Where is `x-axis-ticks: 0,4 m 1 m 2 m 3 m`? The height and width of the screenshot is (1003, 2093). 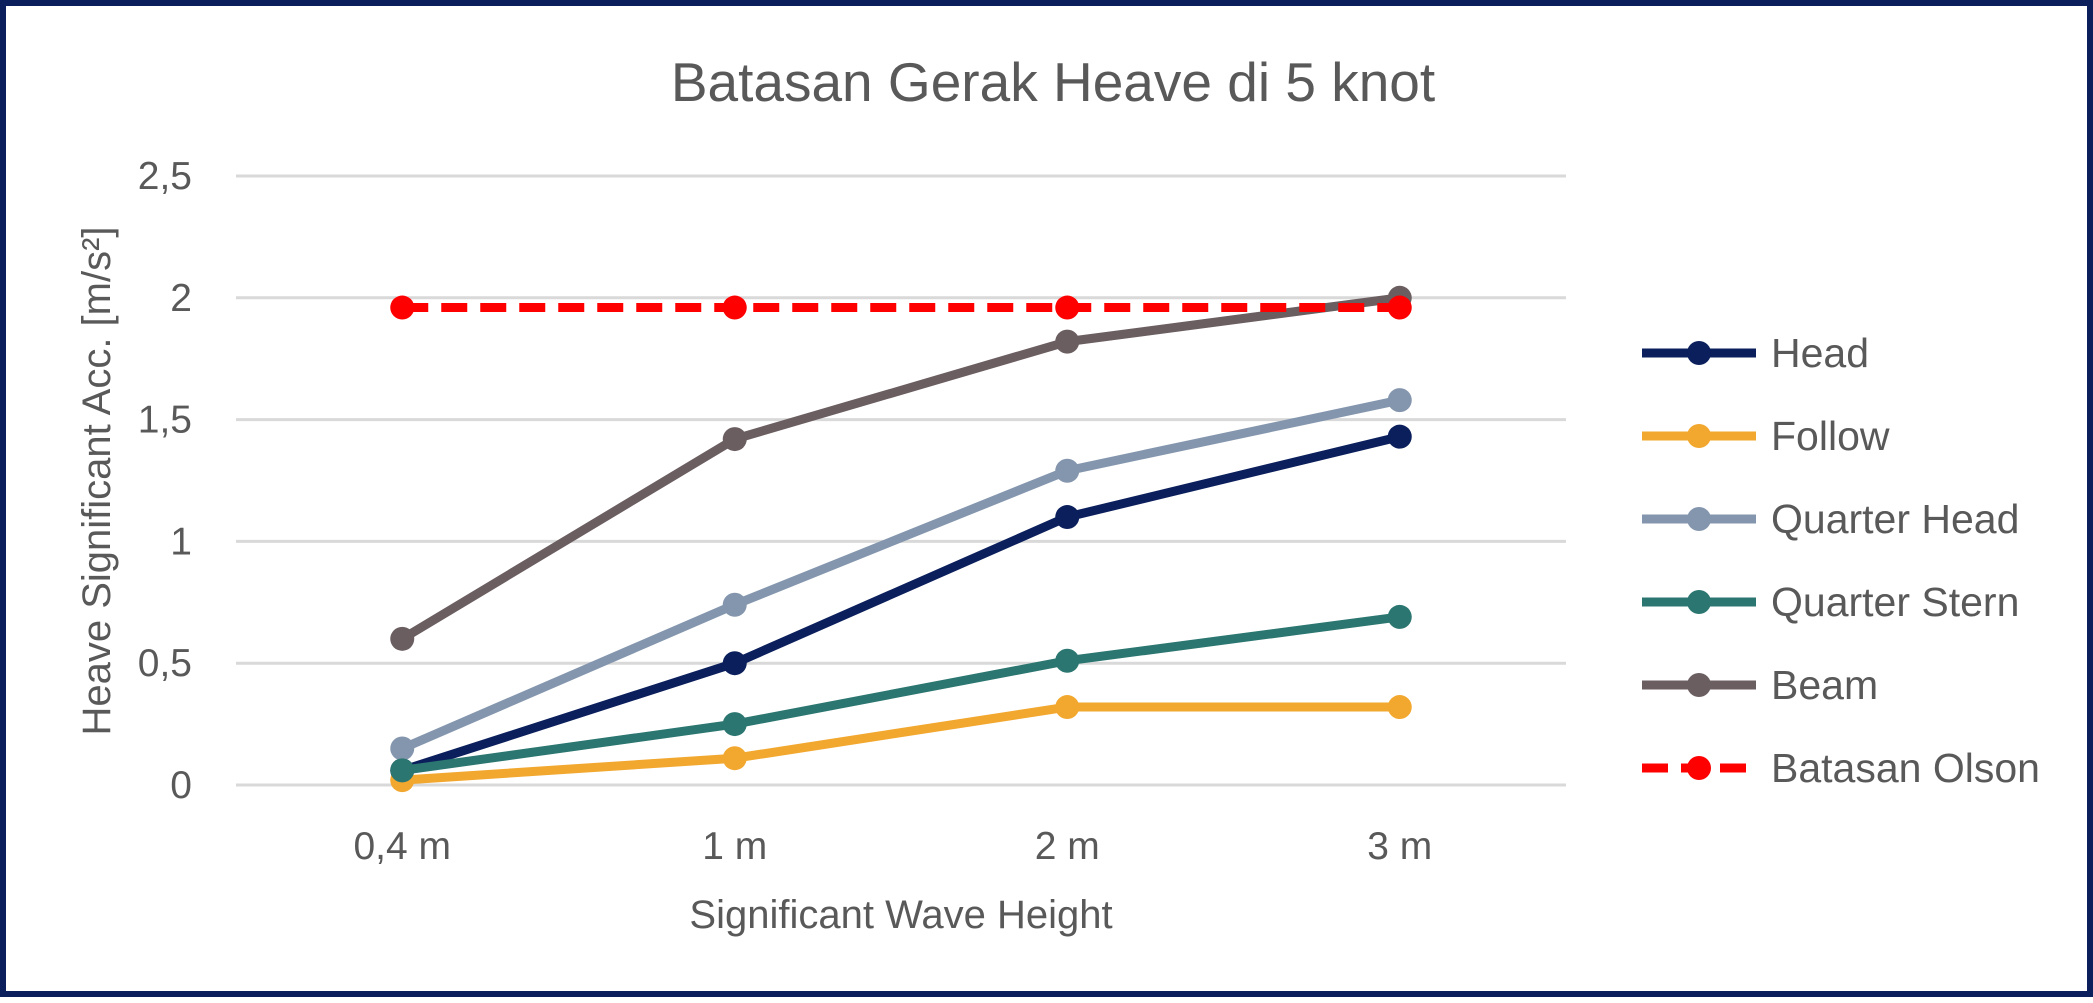
x-axis-ticks: 0,4 m 1 m 2 m 3 m is located at coordinates (892, 846).